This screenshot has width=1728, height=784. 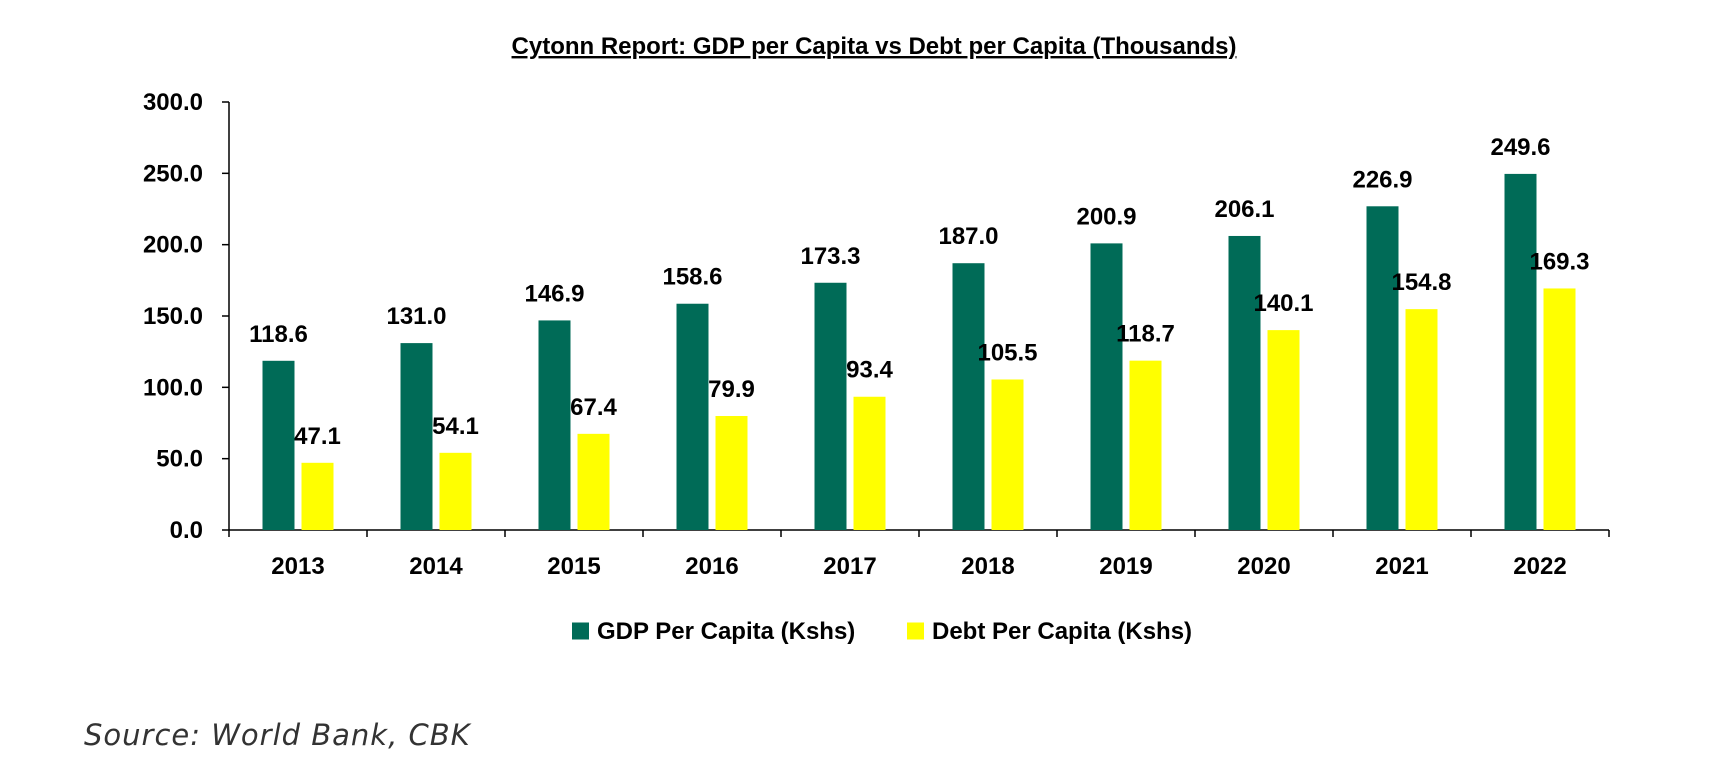 I want to click on data-label-debt: 154.8, so click(x=1421, y=282).